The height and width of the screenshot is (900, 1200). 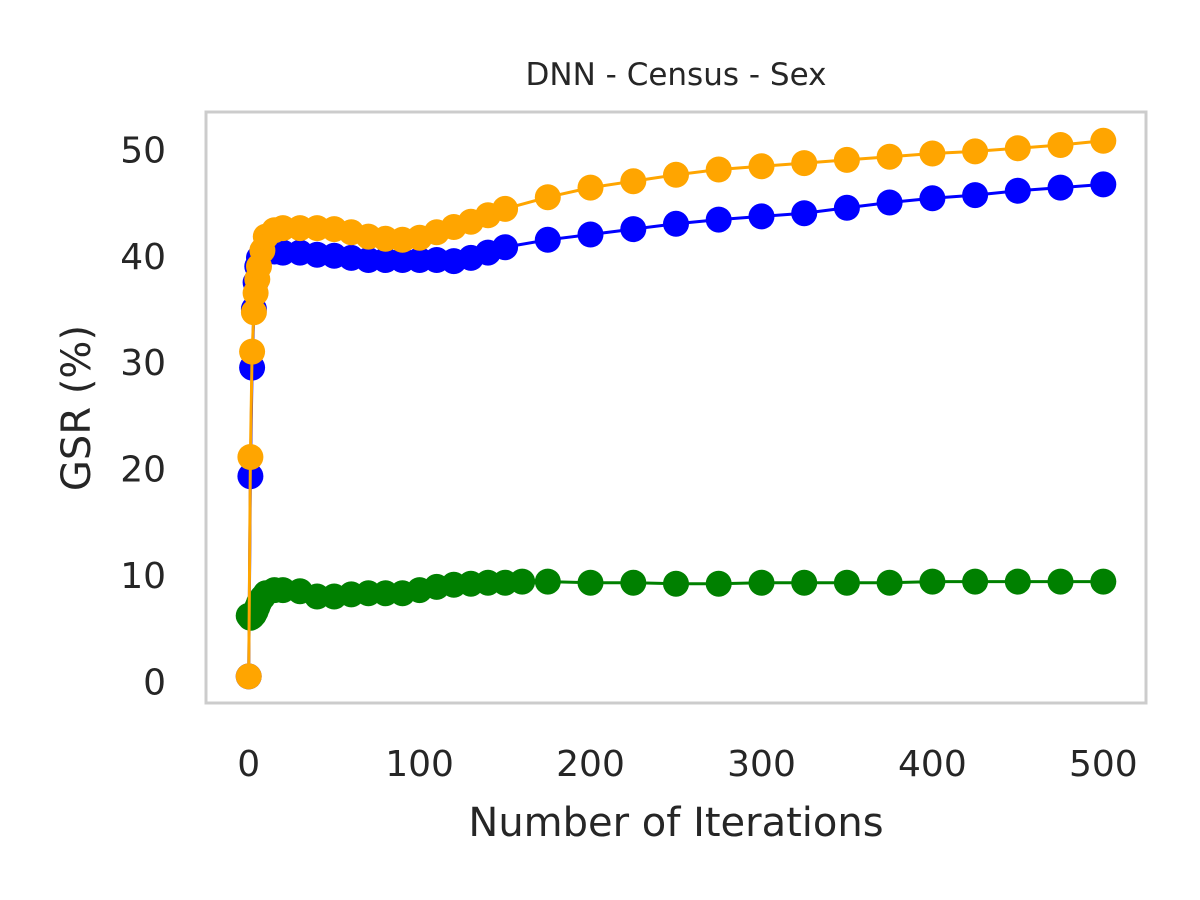 What do you see at coordinates (761, 764) in the screenshot?
I see `x-tick-label: 300` at bounding box center [761, 764].